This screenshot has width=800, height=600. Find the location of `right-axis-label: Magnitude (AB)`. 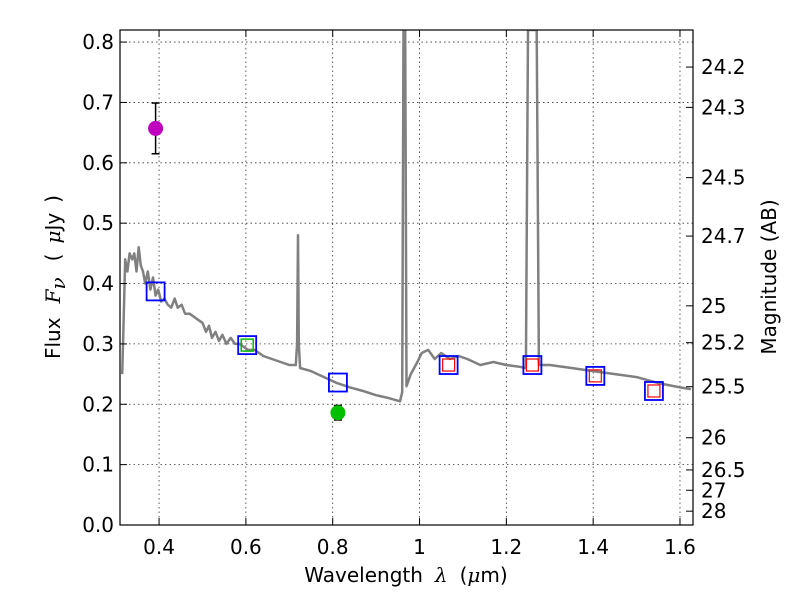

right-axis-label: Magnitude (AB) is located at coordinates (769, 276).